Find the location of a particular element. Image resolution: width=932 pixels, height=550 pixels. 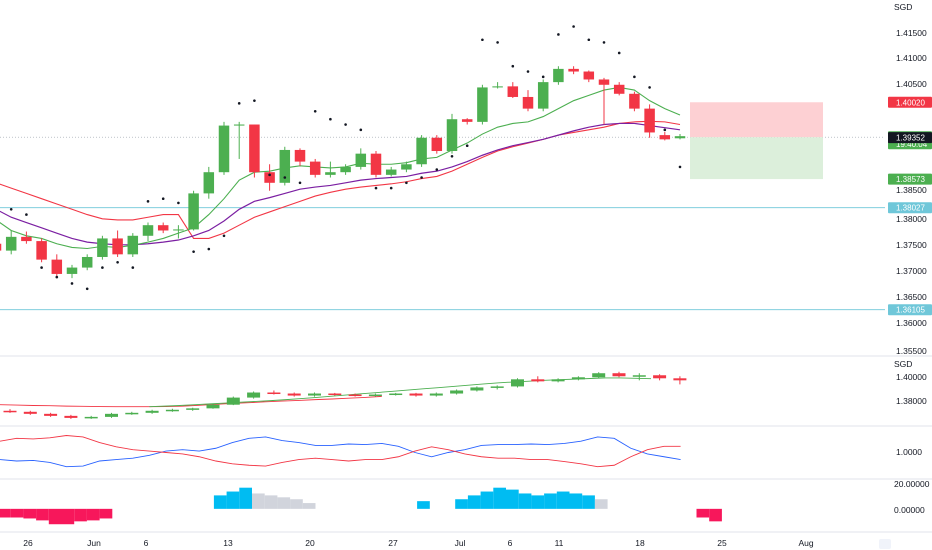

price-axis is located at coordinates (908, 275).